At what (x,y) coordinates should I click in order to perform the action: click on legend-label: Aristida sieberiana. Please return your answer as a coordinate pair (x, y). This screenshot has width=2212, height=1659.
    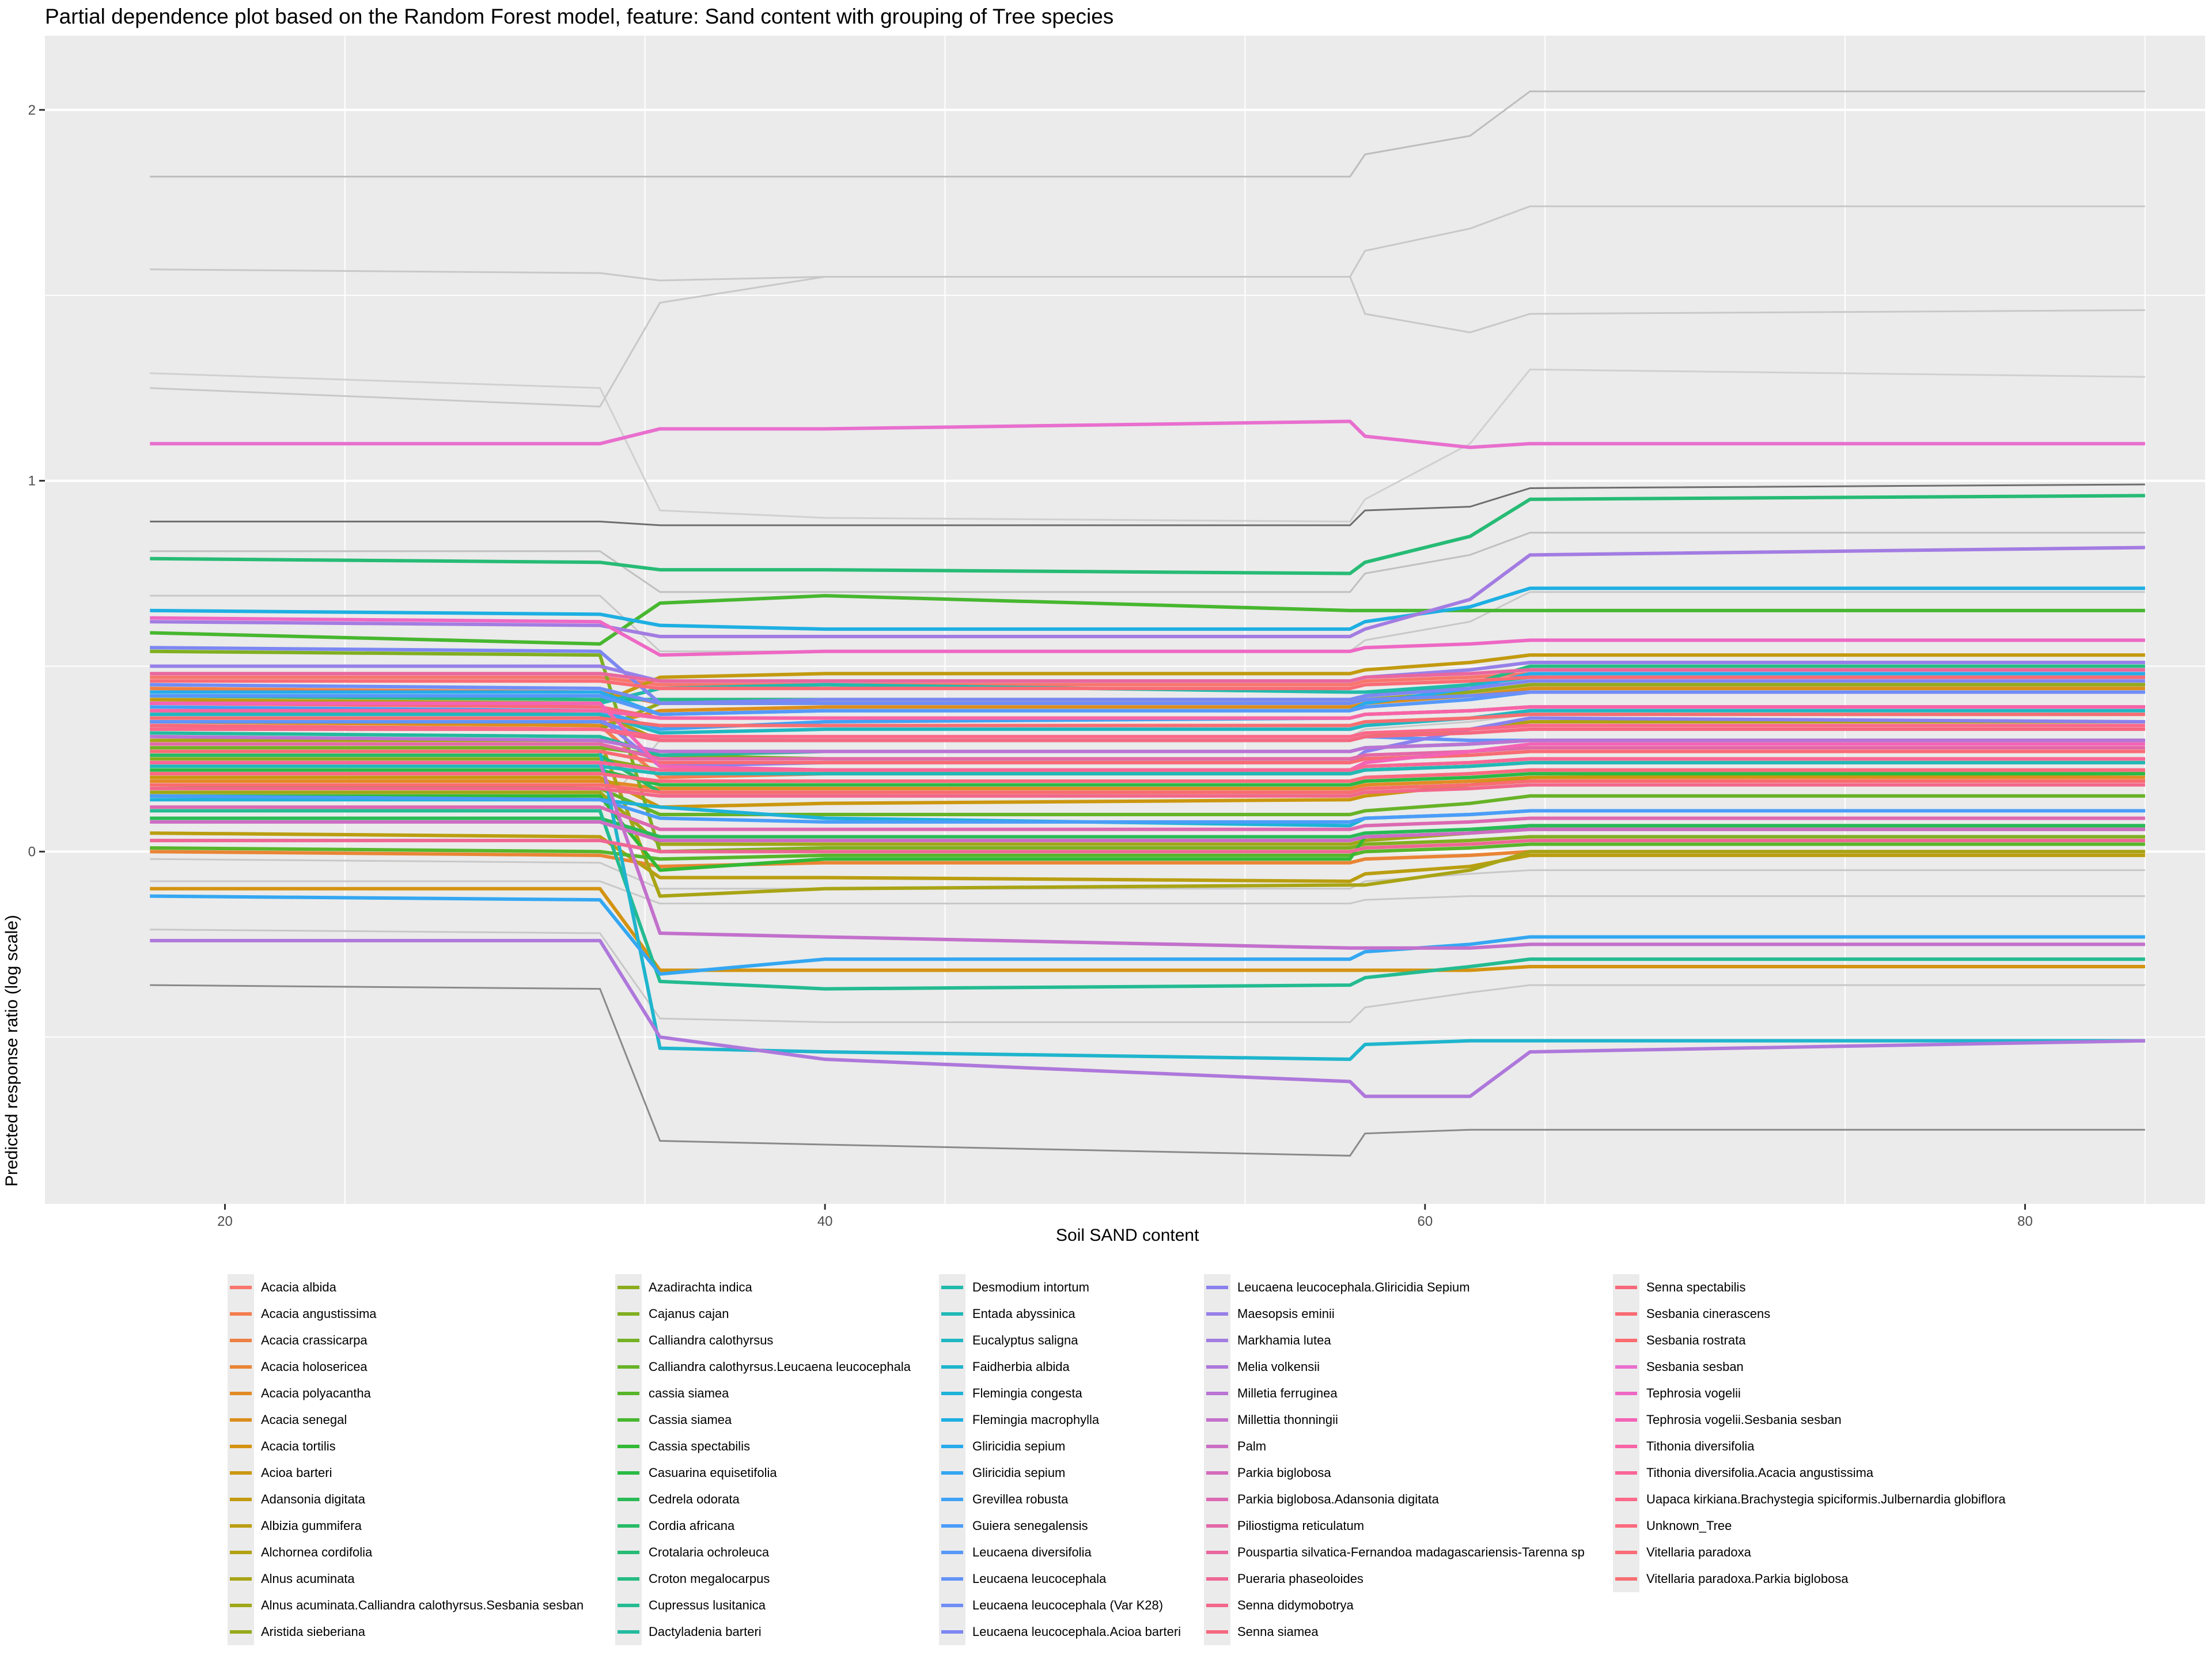
    Looking at the image, I should click on (313, 1631).